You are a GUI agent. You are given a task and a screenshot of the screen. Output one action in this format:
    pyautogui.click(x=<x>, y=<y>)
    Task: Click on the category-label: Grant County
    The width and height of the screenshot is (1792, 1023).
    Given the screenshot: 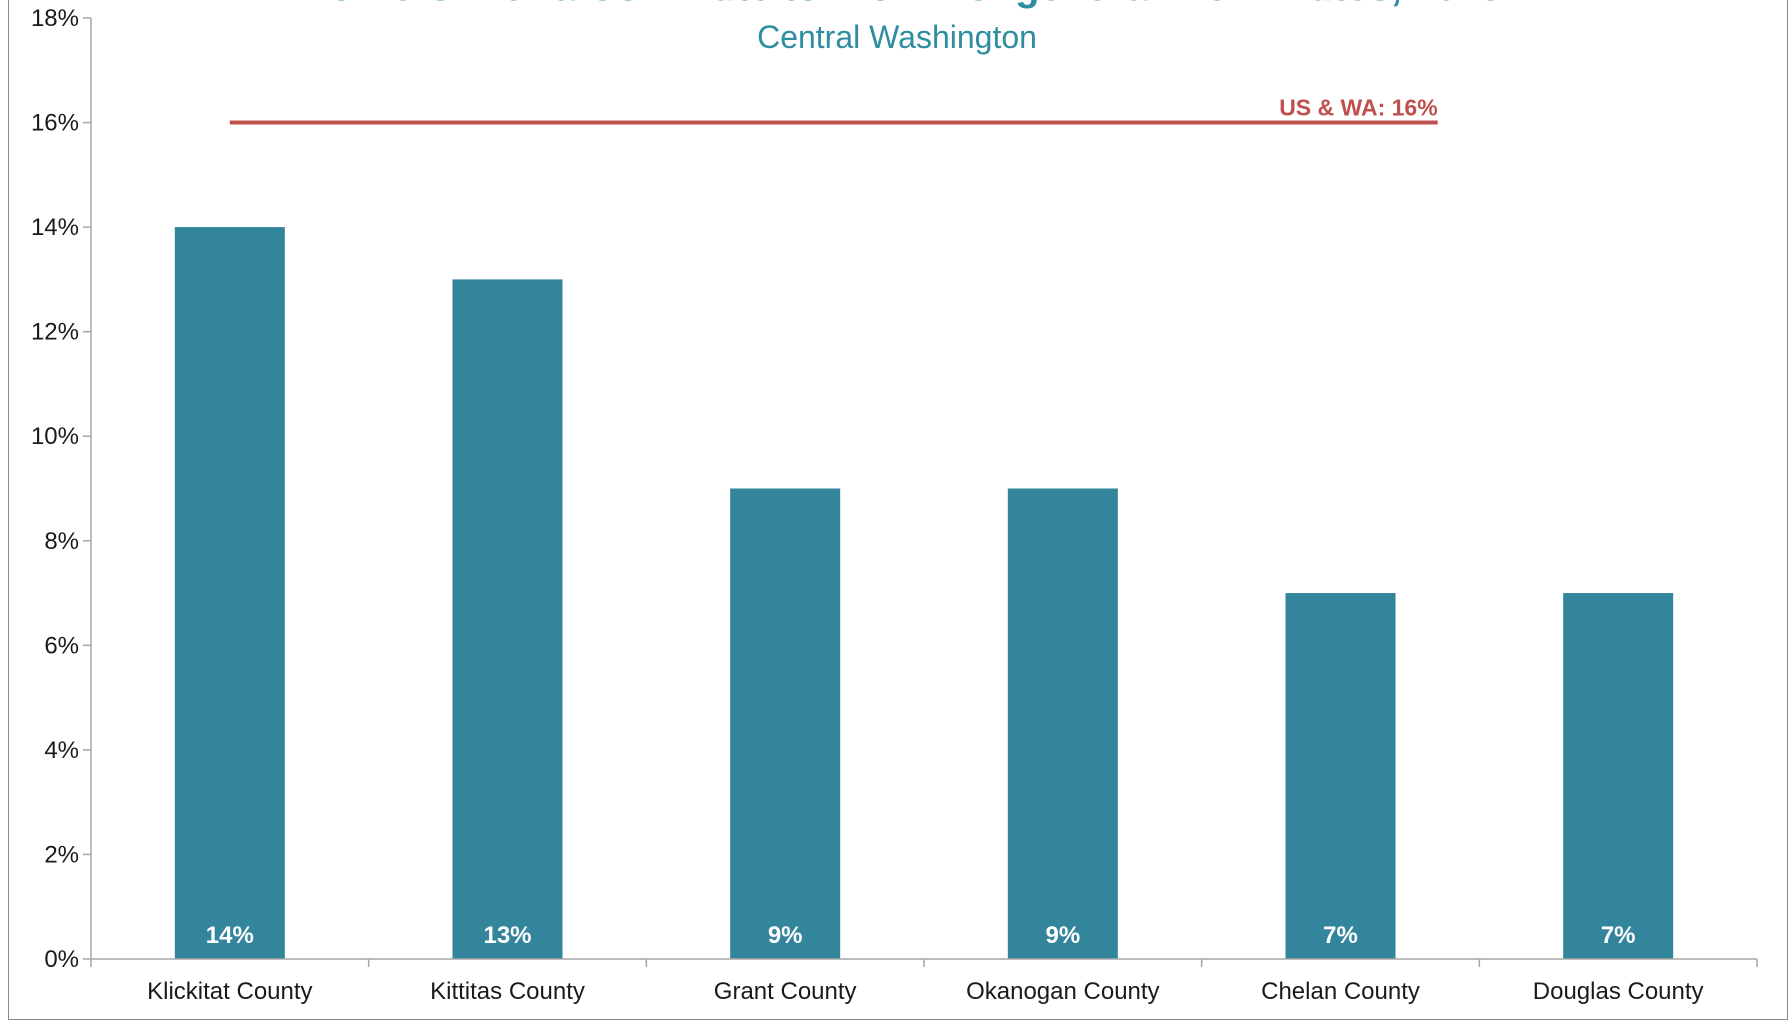 What is the action you would take?
    pyautogui.click(x=785, y=991)
    